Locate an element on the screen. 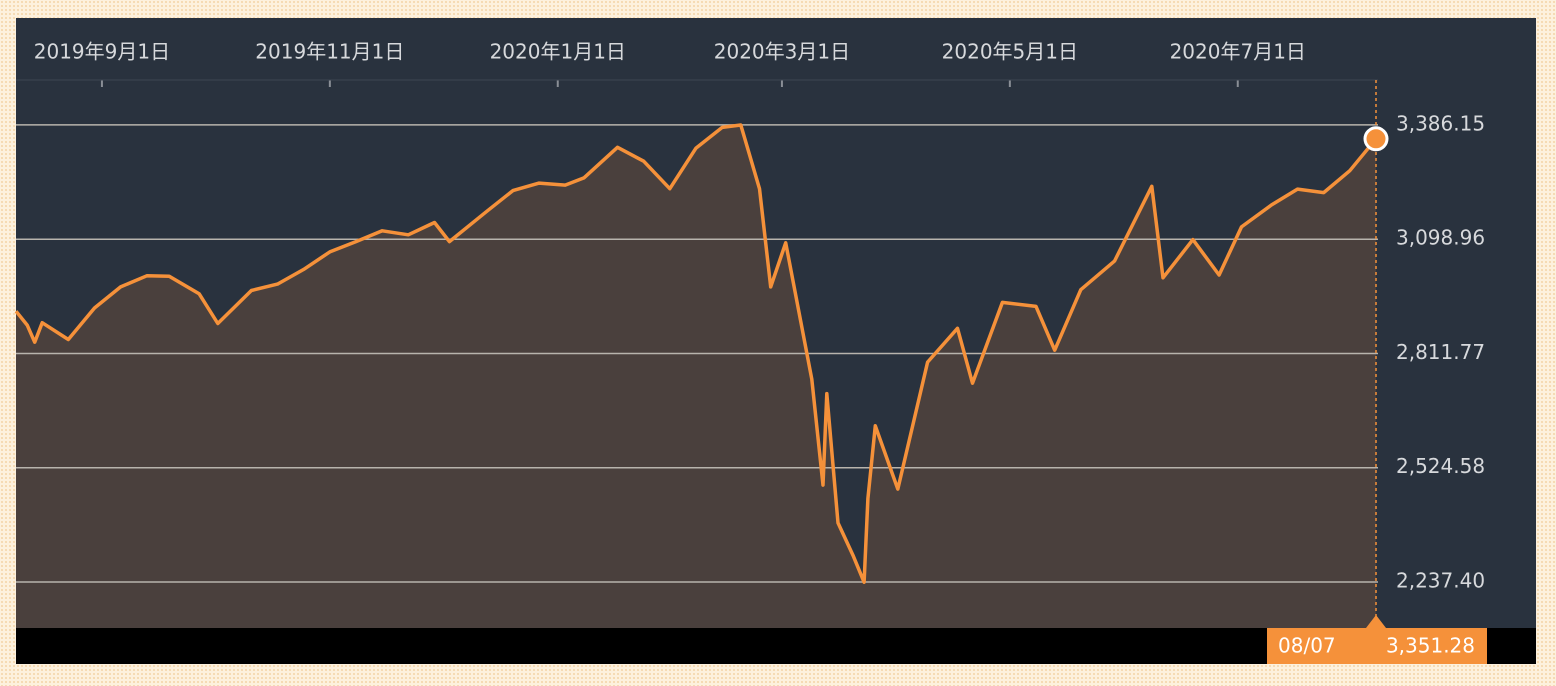 This screenshot has height=686, width=1556. x-tick-label: 2019年9月1日 is located at coordinates (102, 52).